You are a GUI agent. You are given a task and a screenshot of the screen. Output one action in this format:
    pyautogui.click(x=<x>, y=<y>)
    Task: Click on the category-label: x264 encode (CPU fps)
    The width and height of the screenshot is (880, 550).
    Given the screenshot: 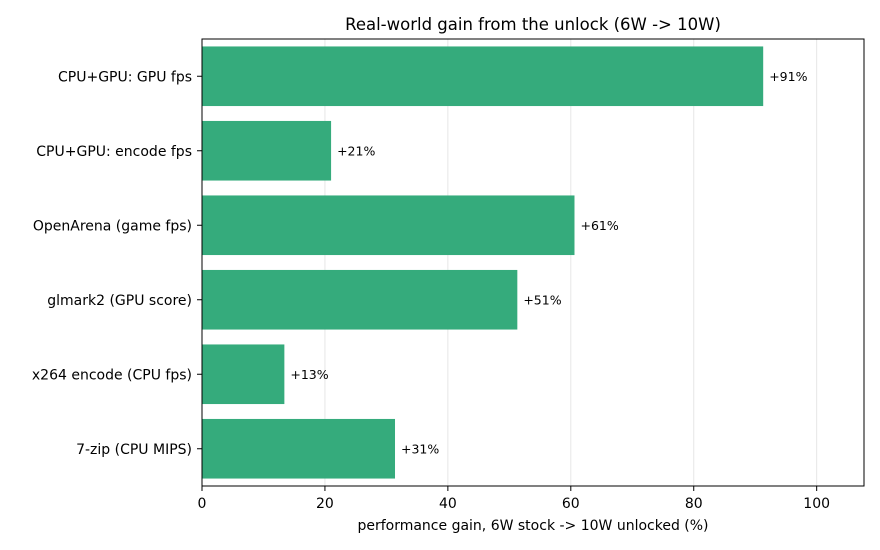 What is the action you would take?
    pyautogui.click(x=112, y=375)
    